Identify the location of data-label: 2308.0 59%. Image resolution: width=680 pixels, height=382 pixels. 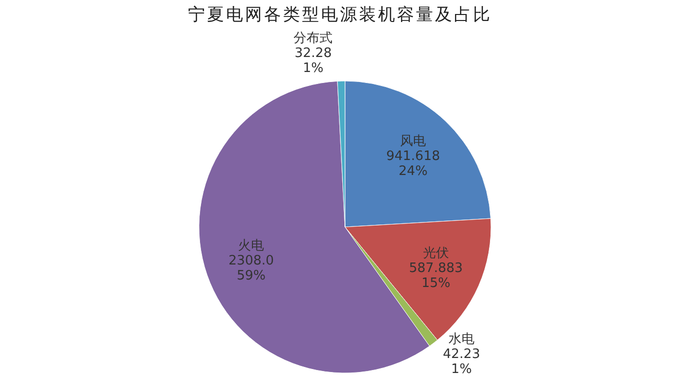
(251, 269).